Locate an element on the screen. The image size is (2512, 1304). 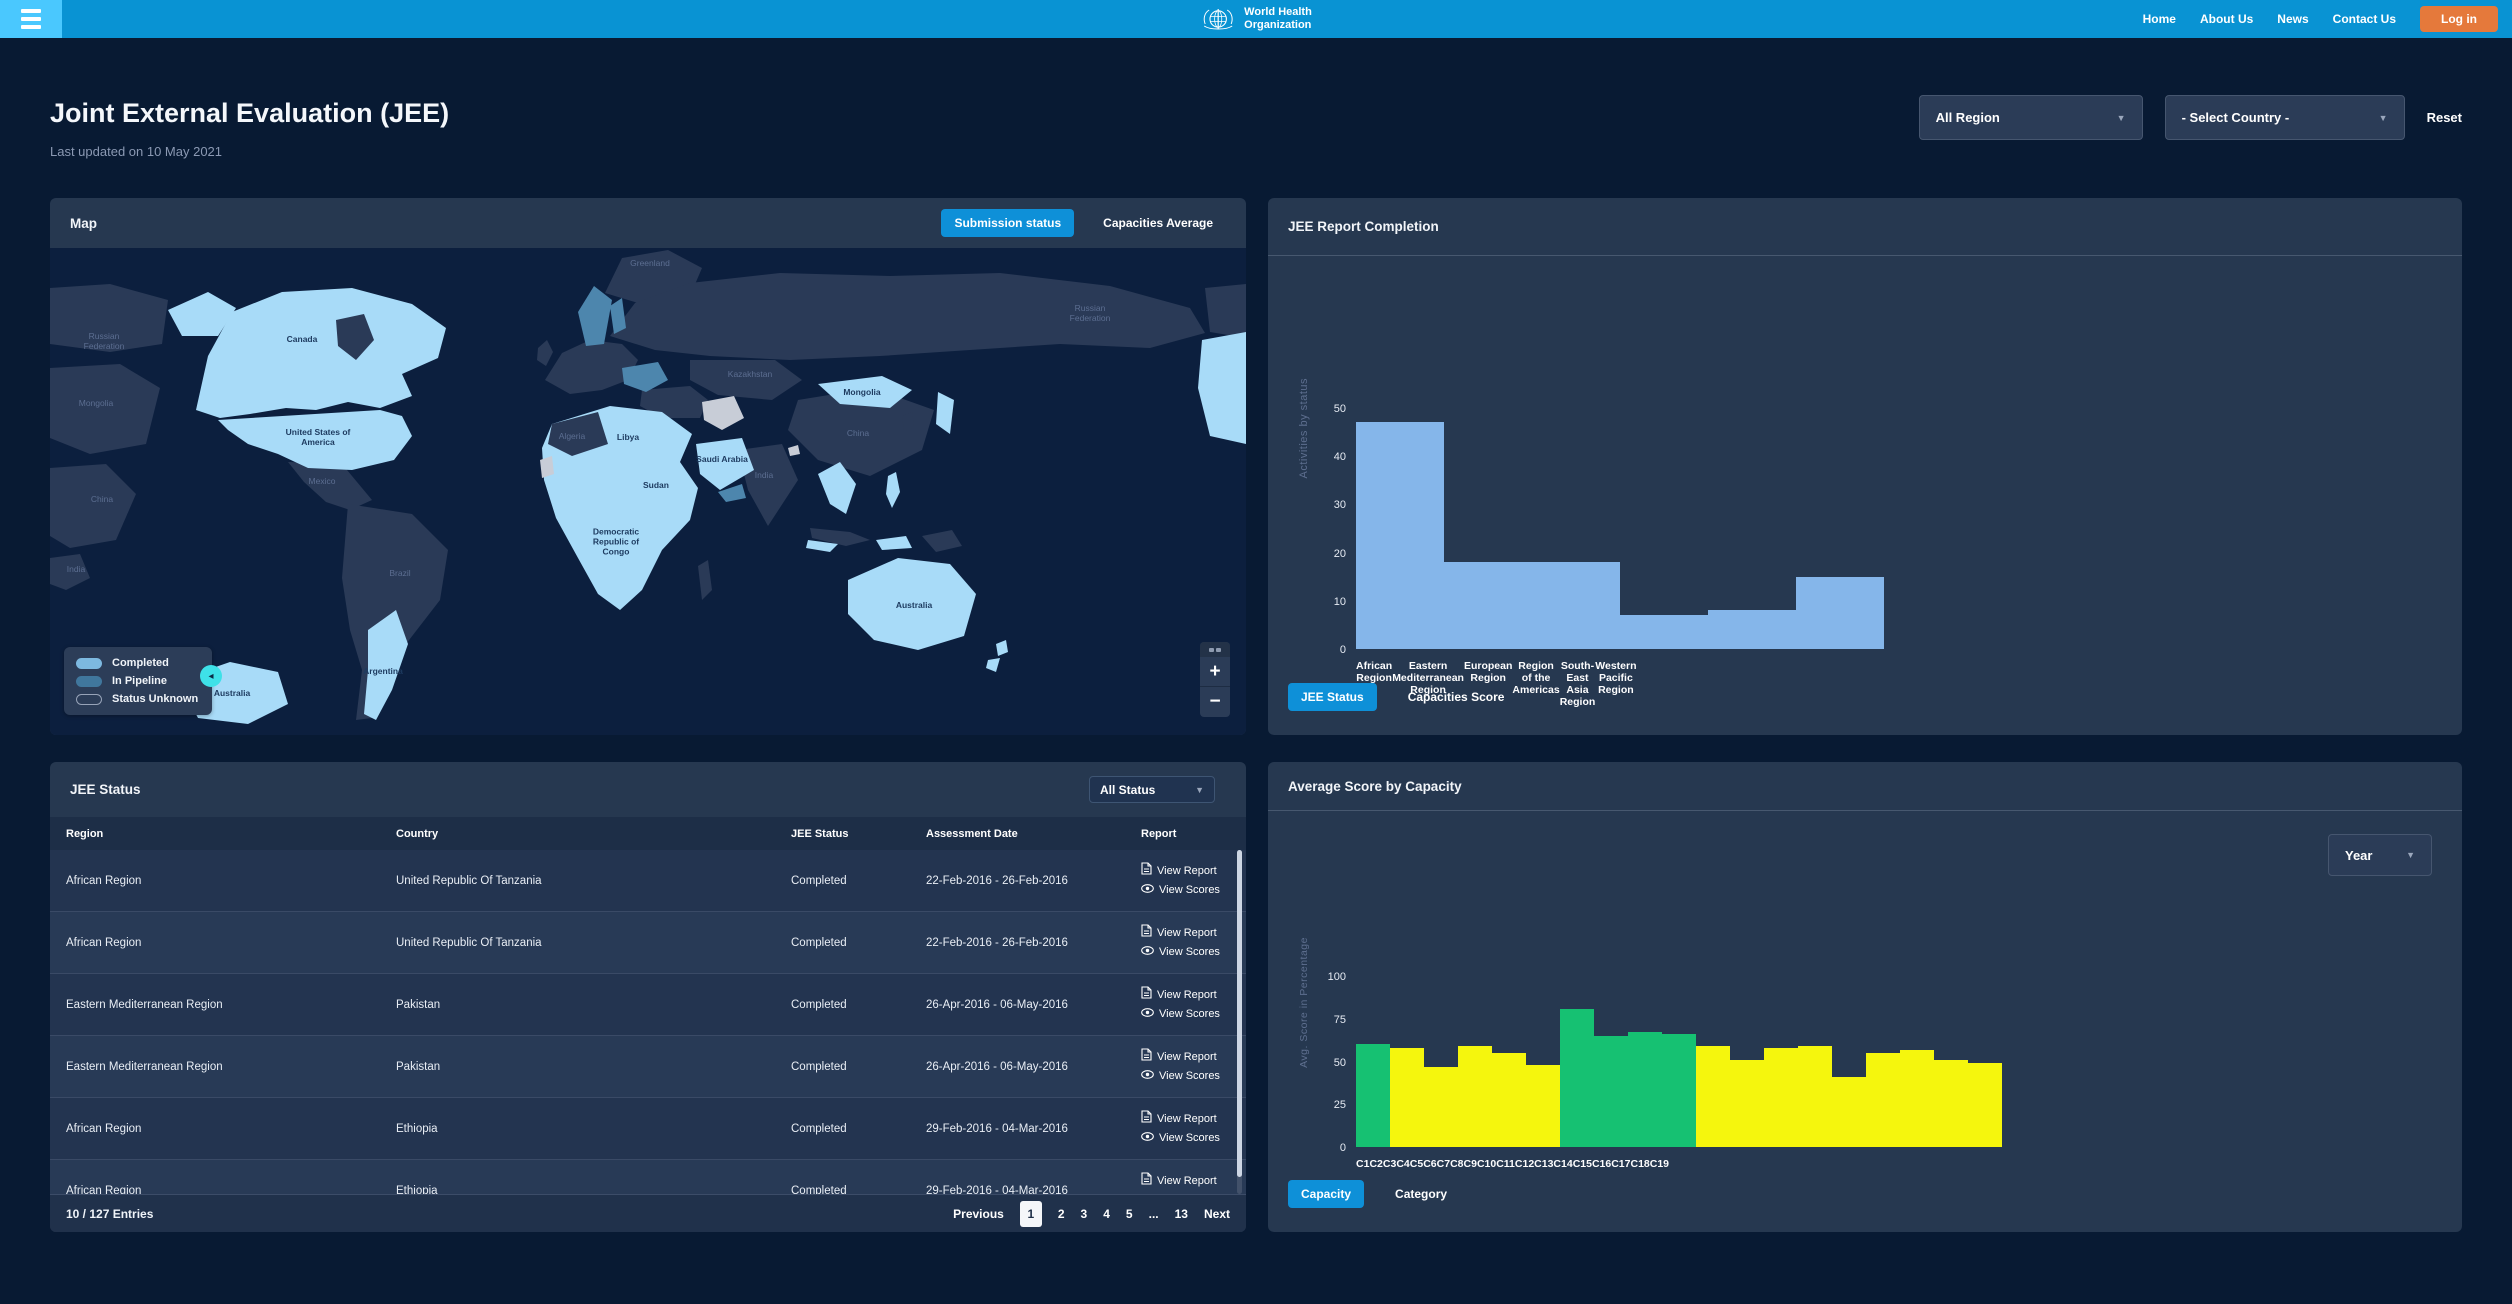
pagination-page-5: 5 is located at coordinates (1129, 1213).